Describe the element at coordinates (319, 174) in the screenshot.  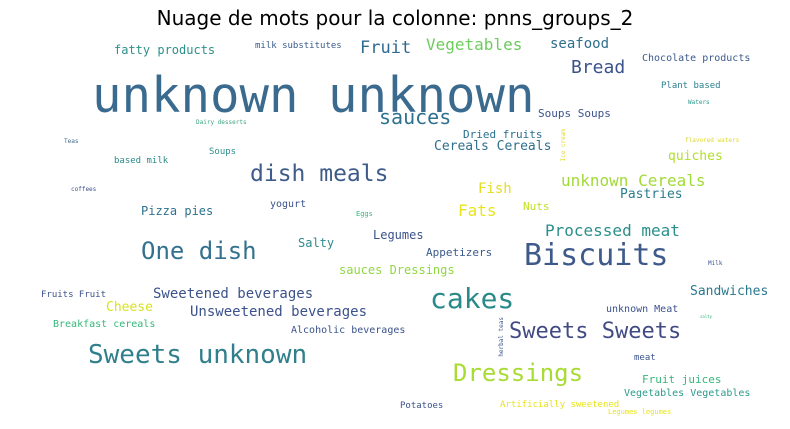
I see `word: dish meals` at that location.